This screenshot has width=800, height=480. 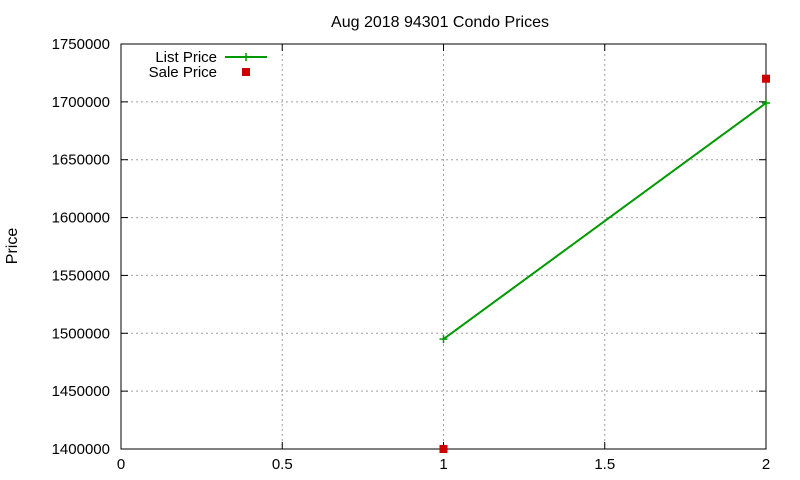 I want to click on x-tick-label: 1, so click(x=443, y=464).